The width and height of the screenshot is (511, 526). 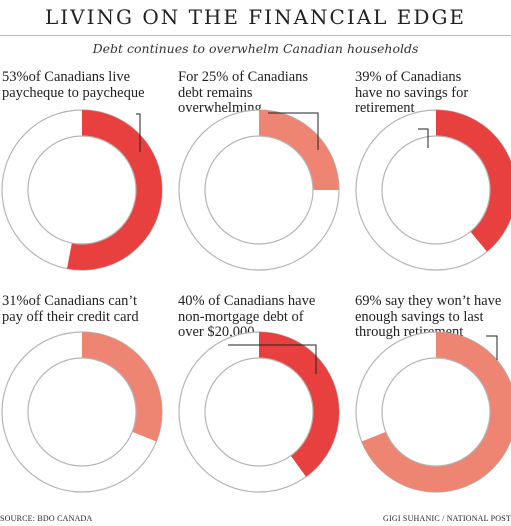 I want to click on credit-note: GIGI SUHANIC / NATIONAL POST, so click(x=447, y=518).